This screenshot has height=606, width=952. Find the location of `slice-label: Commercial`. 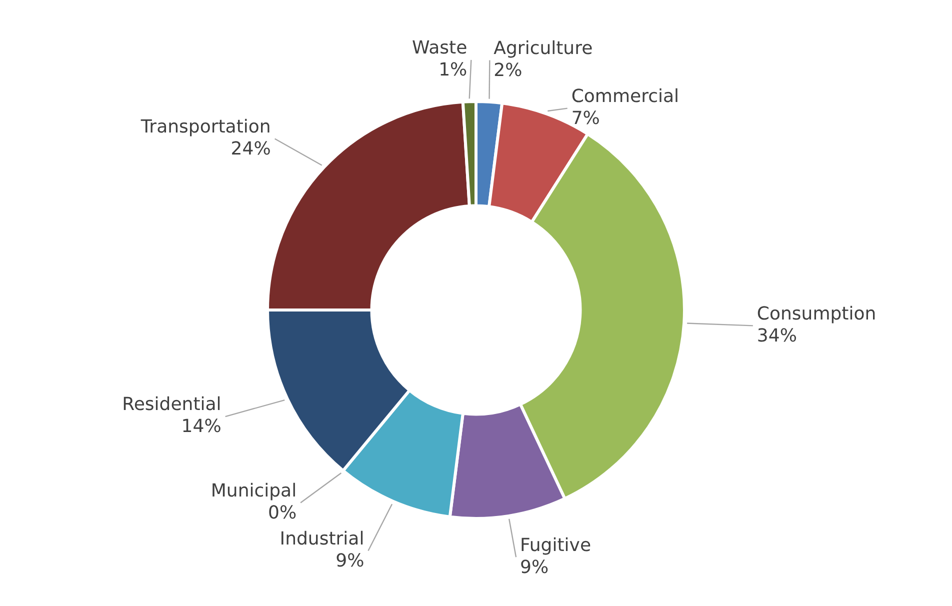

slice-label: Commercial is located at coordinates (625, 96).